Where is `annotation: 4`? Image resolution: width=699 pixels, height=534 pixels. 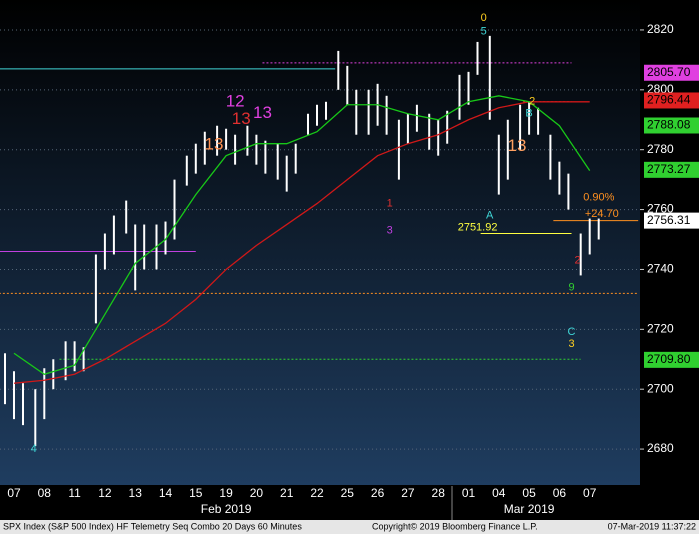
annotation: 4 is located at coordinates (34, 449).